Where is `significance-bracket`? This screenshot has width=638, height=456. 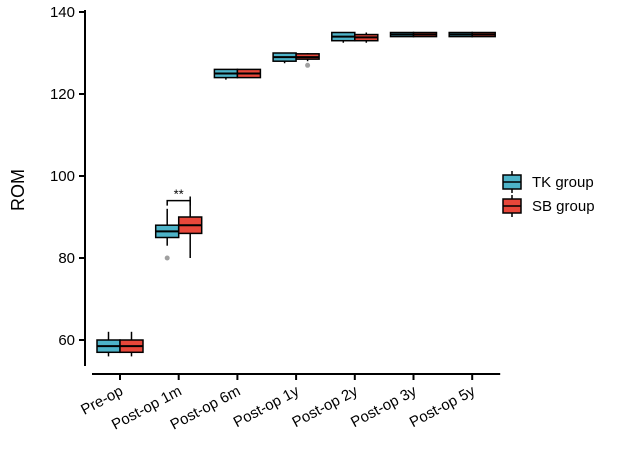 significance-bracket is located at coordinates (178, 202).